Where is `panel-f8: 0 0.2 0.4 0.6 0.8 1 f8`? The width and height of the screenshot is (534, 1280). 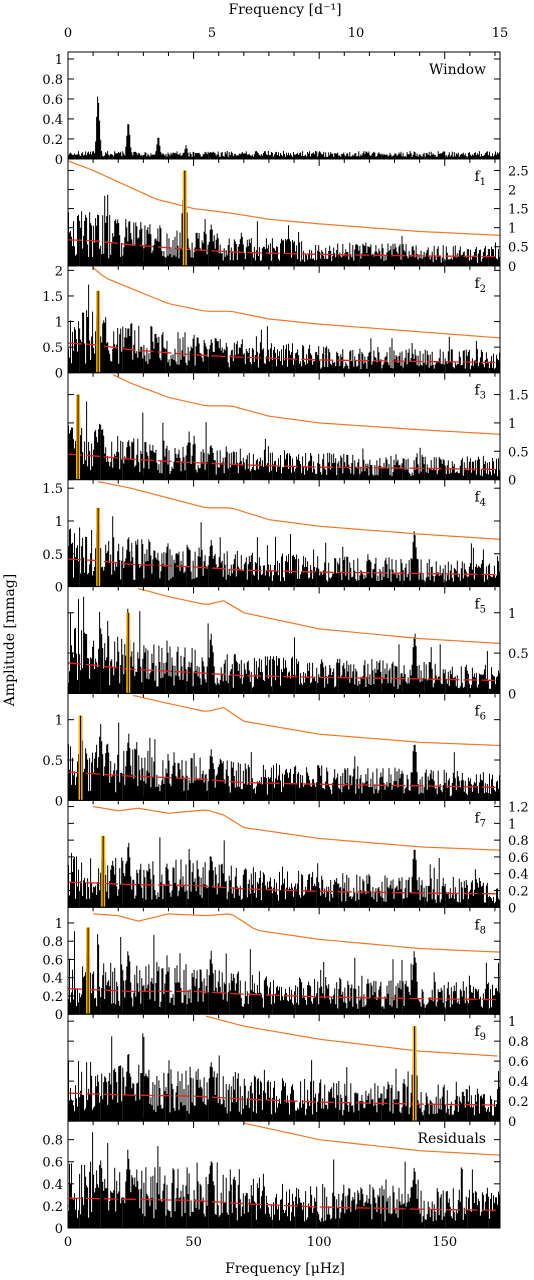
panel-f8: 0 0.2 0.4 0.6 0.8 1 f8 is located at coordinates (271, 964).